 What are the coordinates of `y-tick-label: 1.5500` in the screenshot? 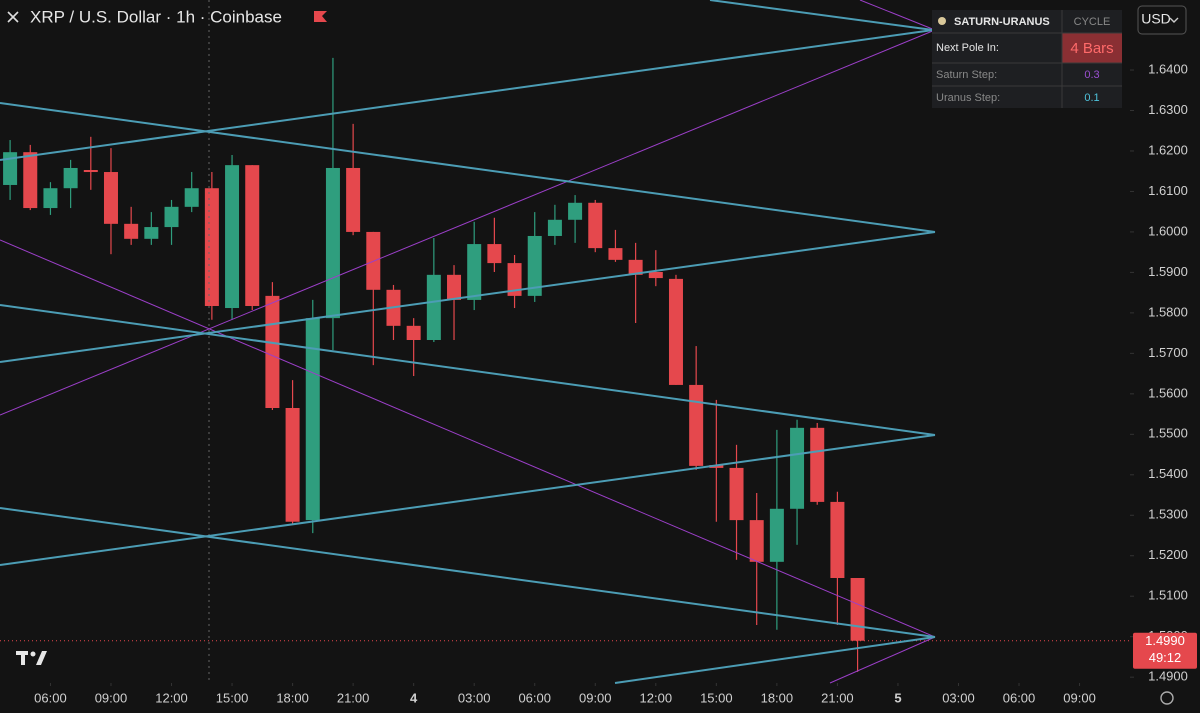 It's located at (1168, 433).